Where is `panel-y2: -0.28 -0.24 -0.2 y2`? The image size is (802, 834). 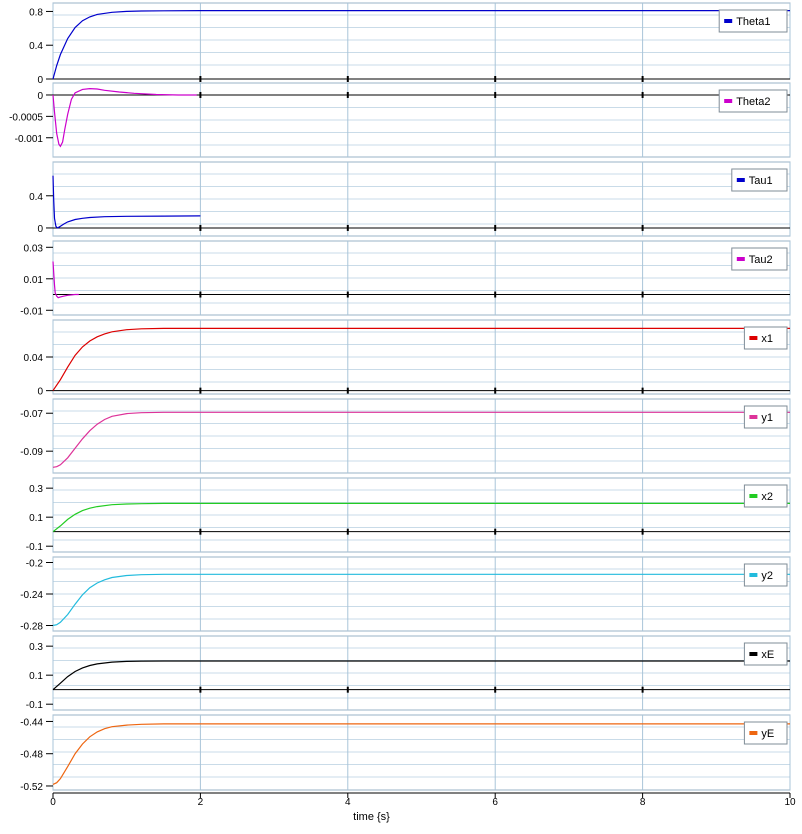 panel-y2: -0.28 -0.24 -0.2 y2 is located at coordinates (405, 594).